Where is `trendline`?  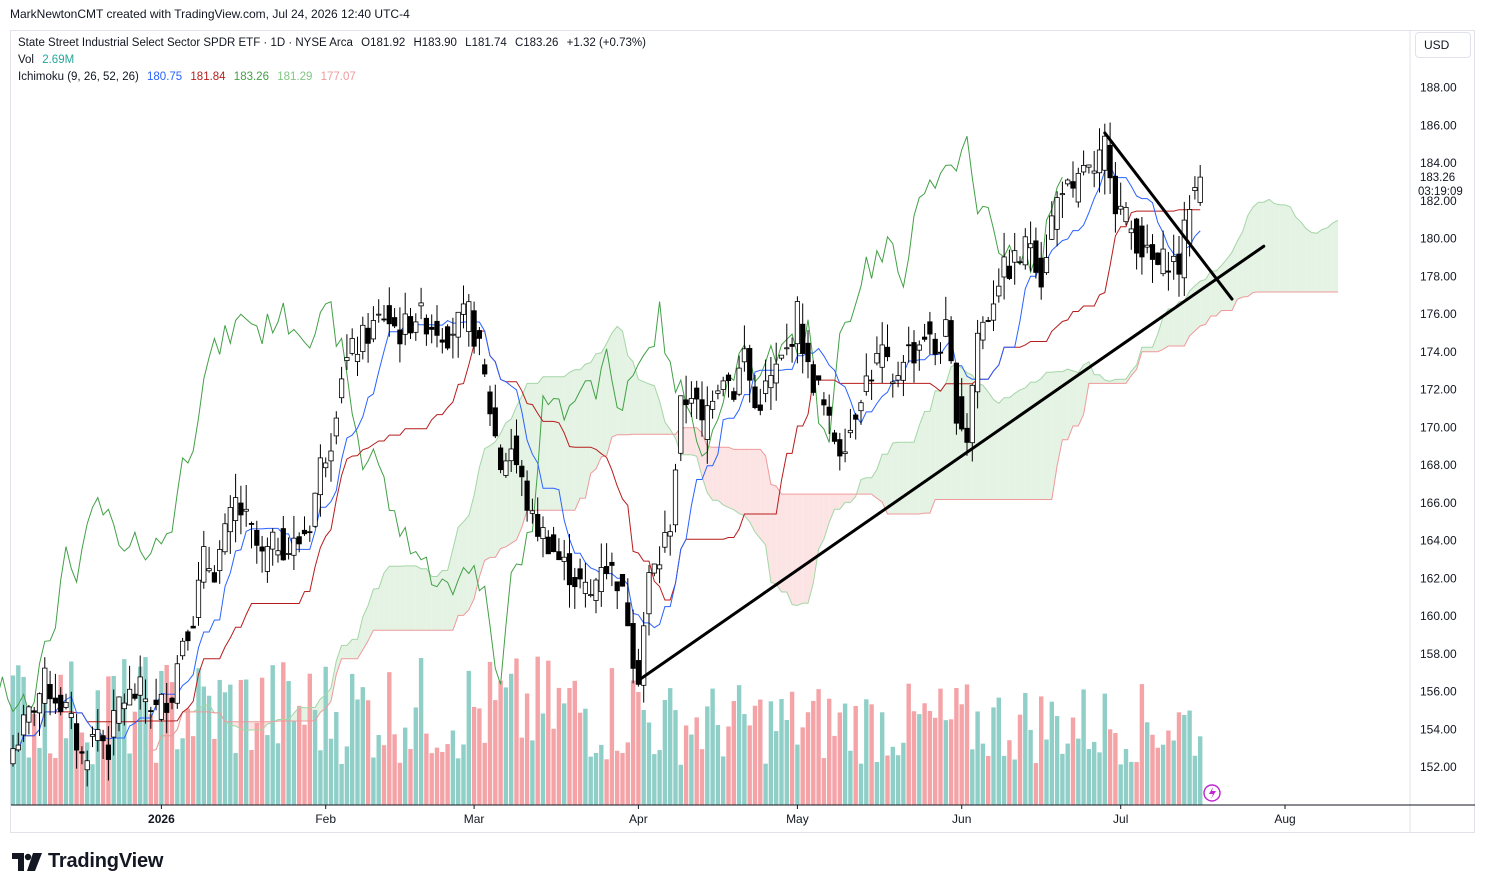
trendline is located at coordinates (1168, 216).